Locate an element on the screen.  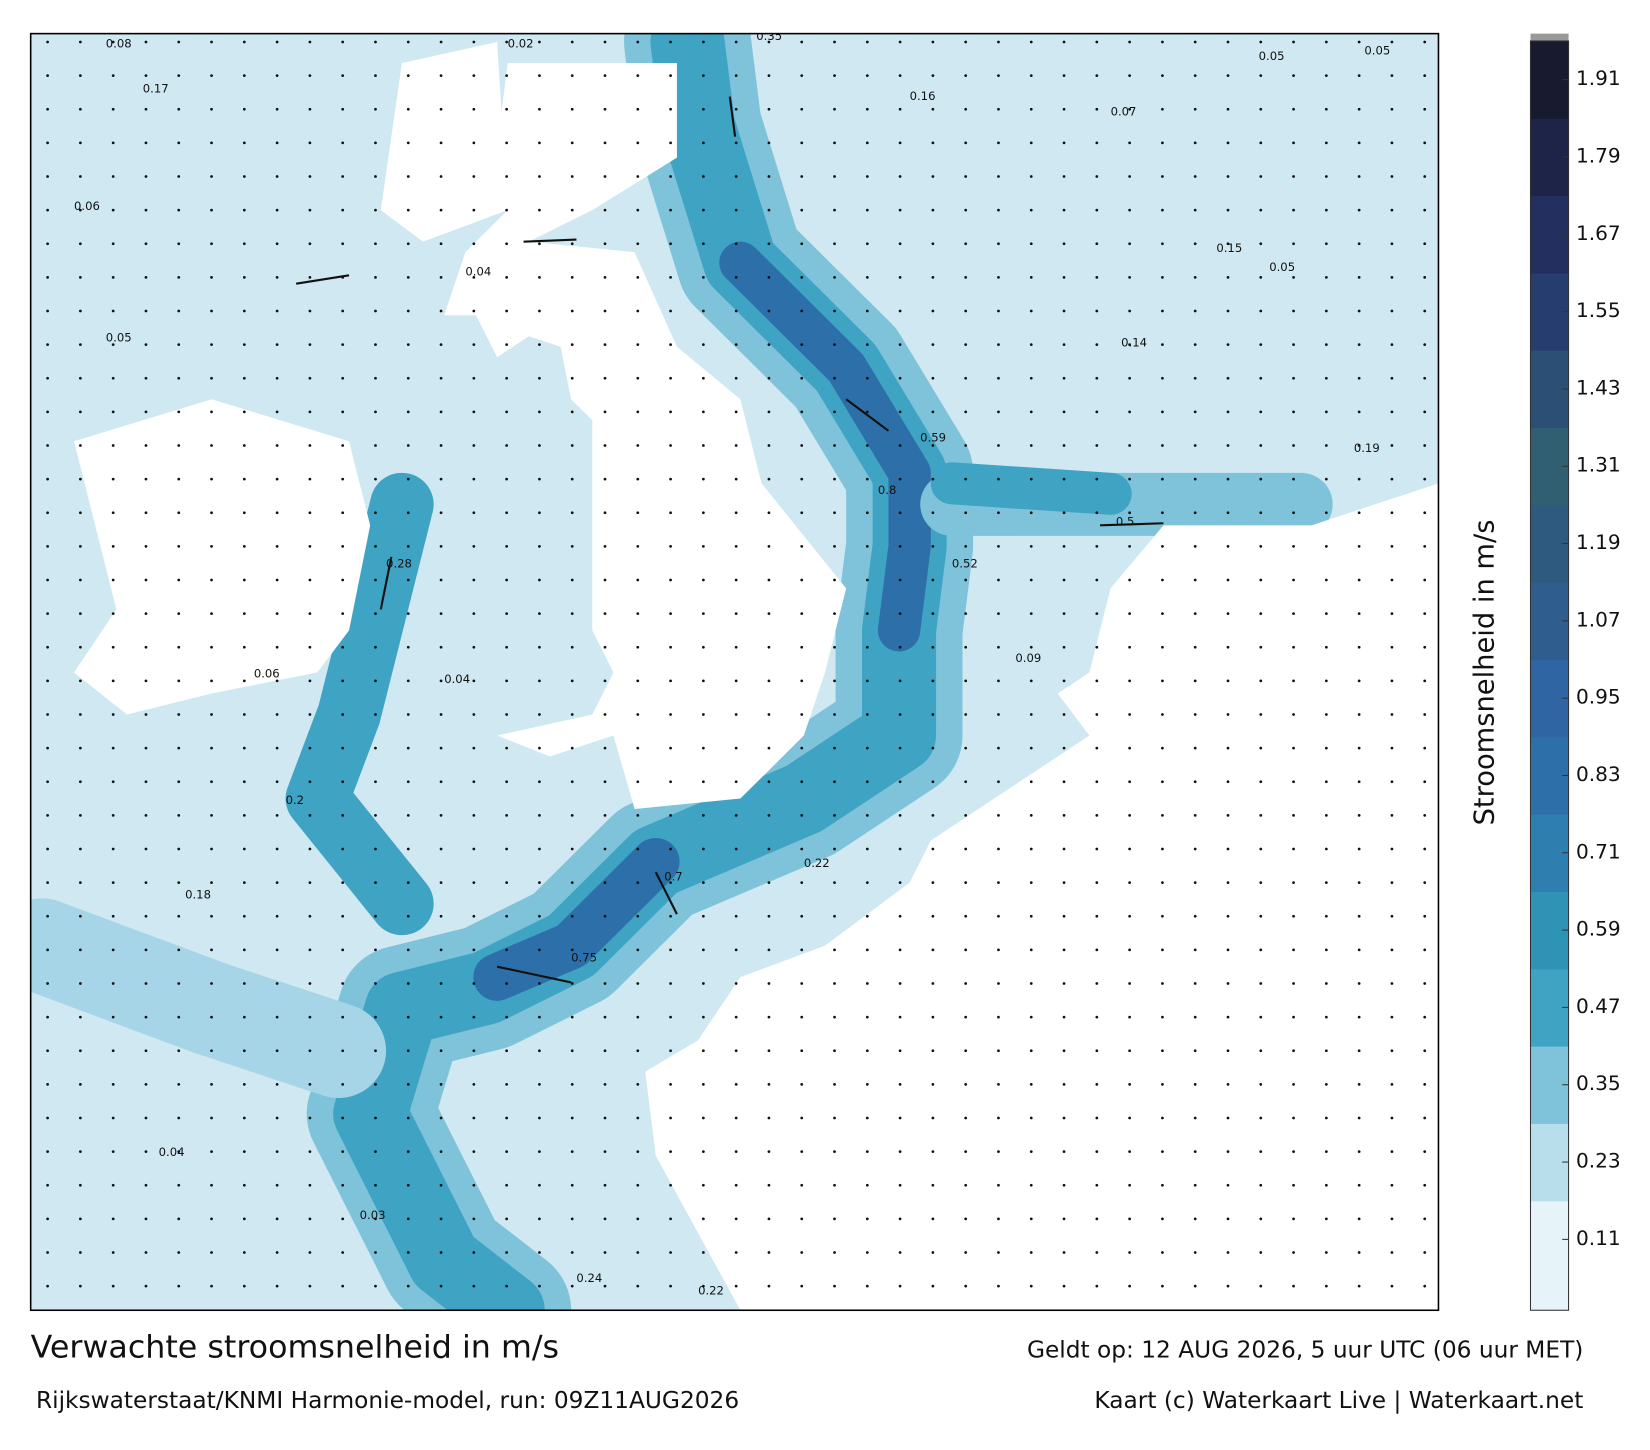
speed-label: 0.09 is located at coordinates (1028, 658).